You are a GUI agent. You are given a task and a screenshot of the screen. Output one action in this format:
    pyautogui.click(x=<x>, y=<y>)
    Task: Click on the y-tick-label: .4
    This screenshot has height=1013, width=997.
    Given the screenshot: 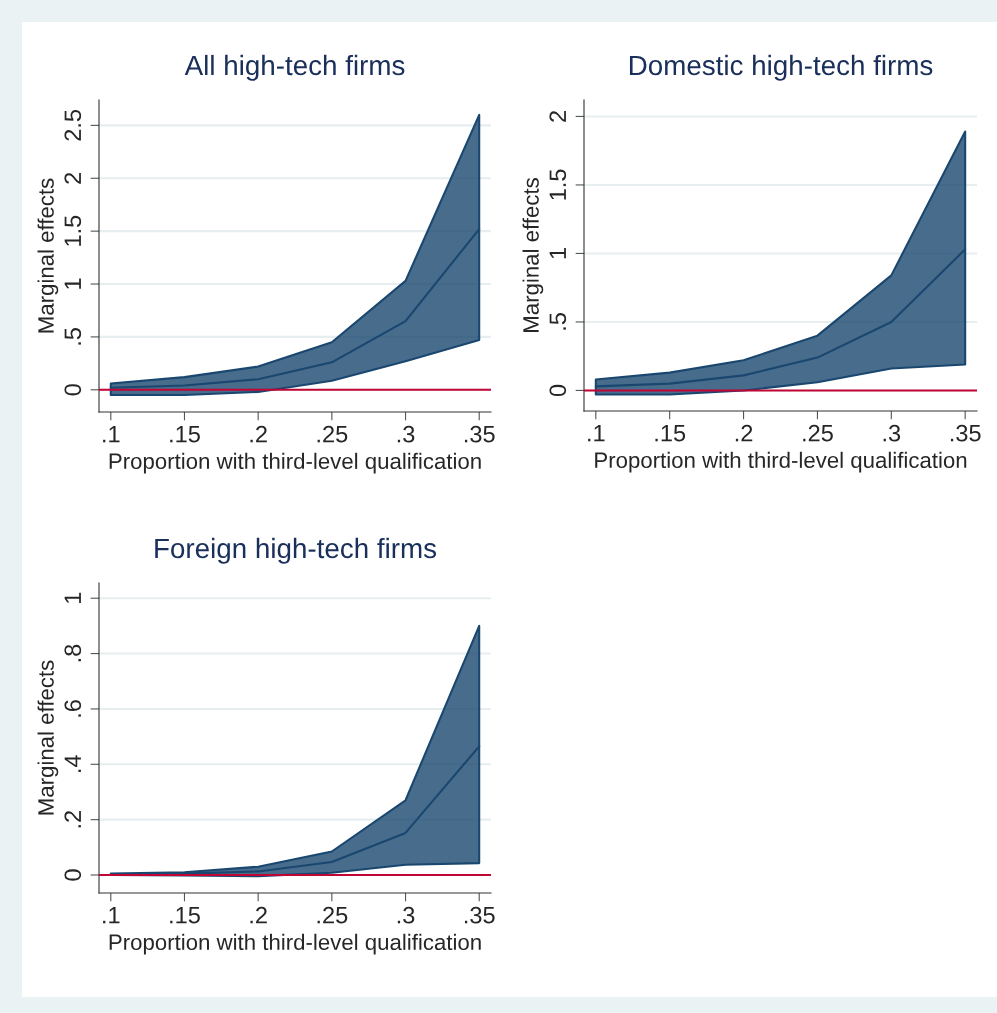 What is the action you would take?
    pyautogui.click(x=72, y=763)
    